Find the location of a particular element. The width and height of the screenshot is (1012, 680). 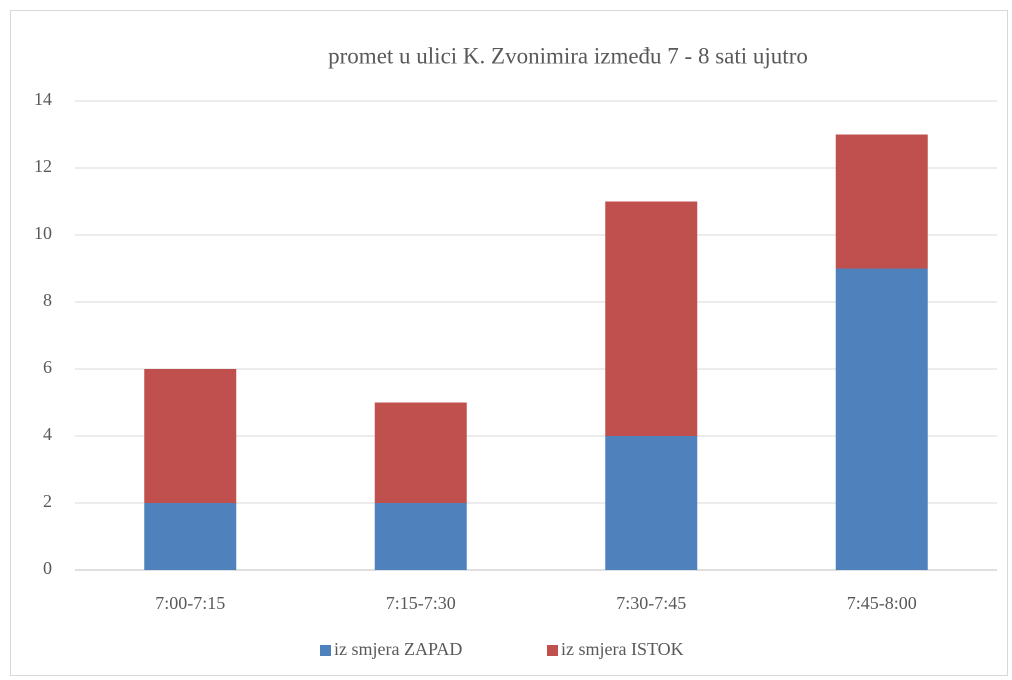

x-tick-label: 7:30-7:45 is located at coordinates (651, 603).